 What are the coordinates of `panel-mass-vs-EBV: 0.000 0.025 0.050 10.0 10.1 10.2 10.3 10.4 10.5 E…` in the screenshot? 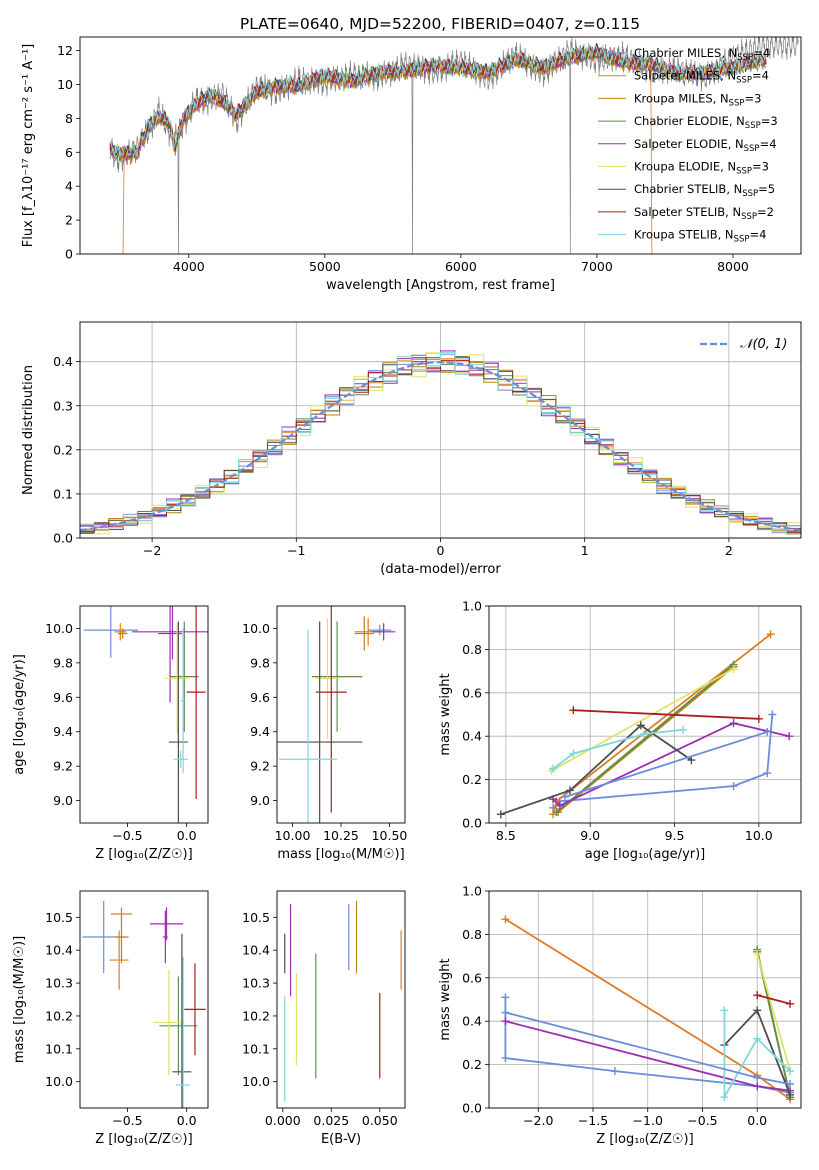 It's located at (324, 1018).